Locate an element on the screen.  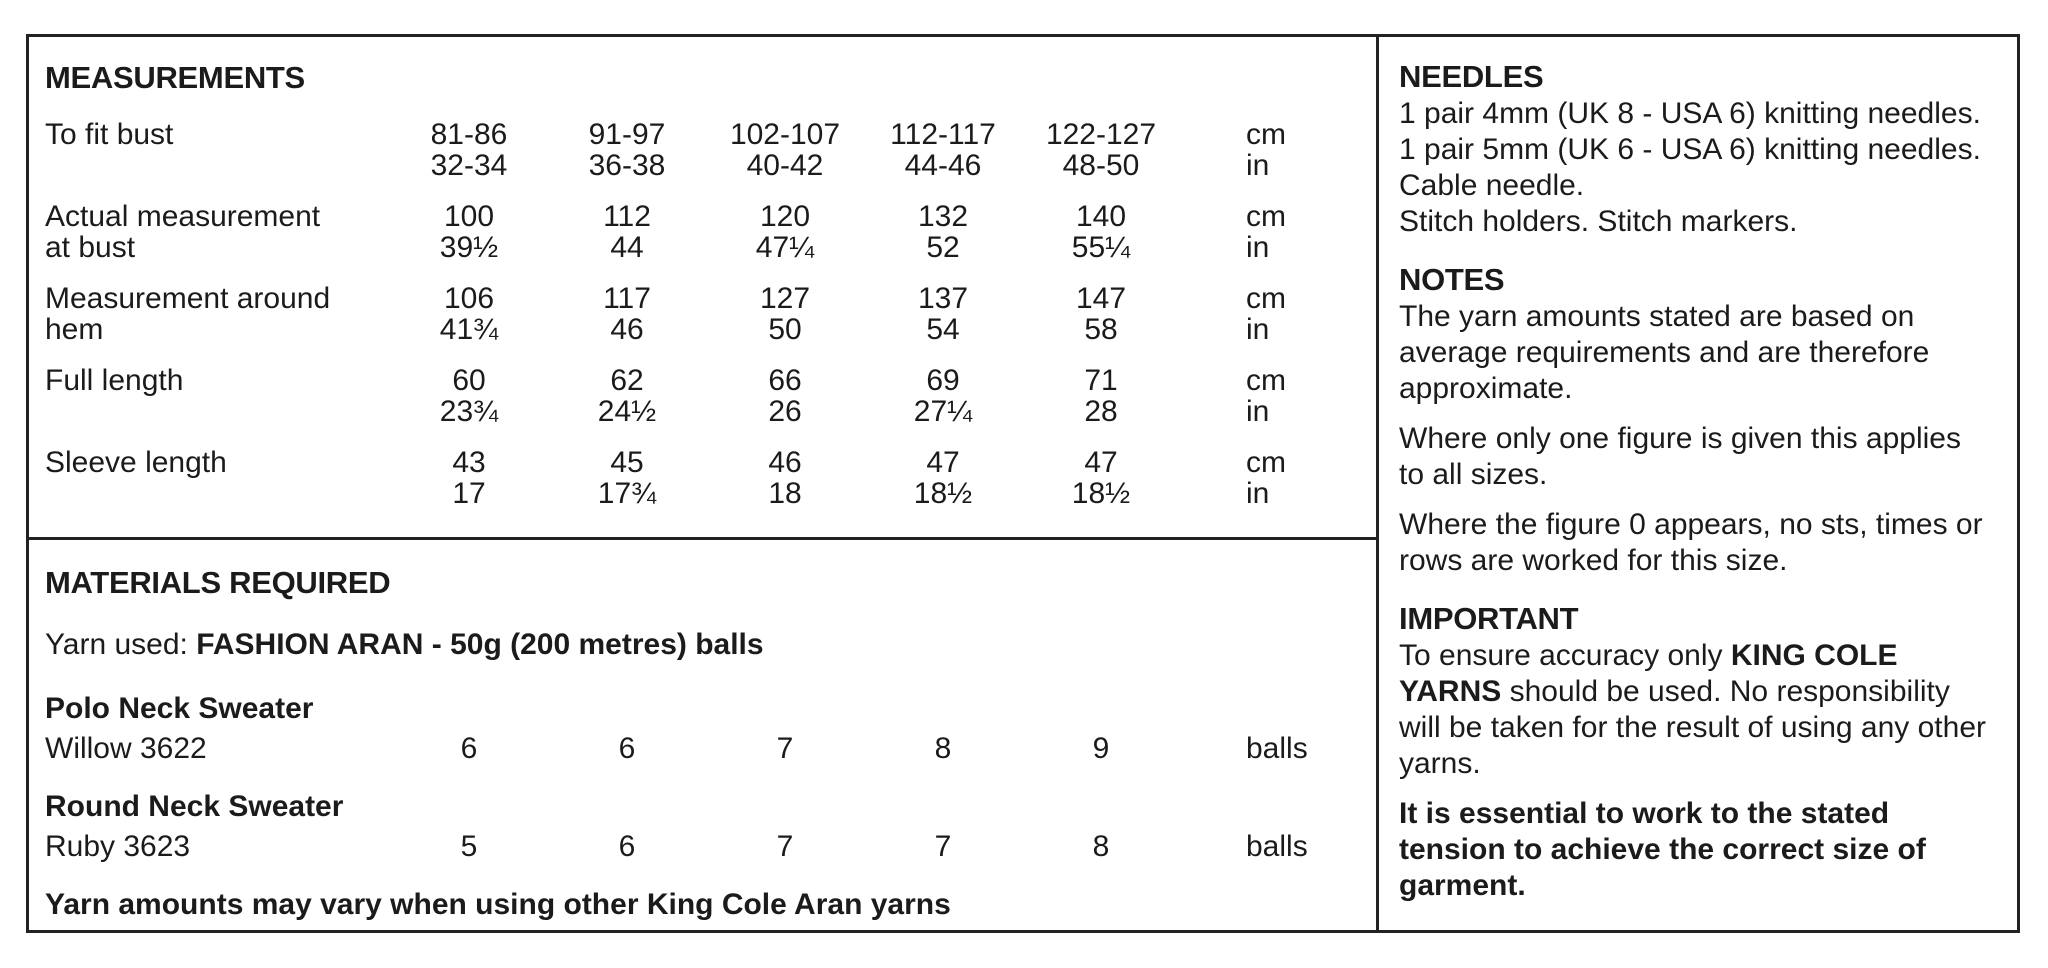
value-in: 50 is located at coordinates (785, 329).